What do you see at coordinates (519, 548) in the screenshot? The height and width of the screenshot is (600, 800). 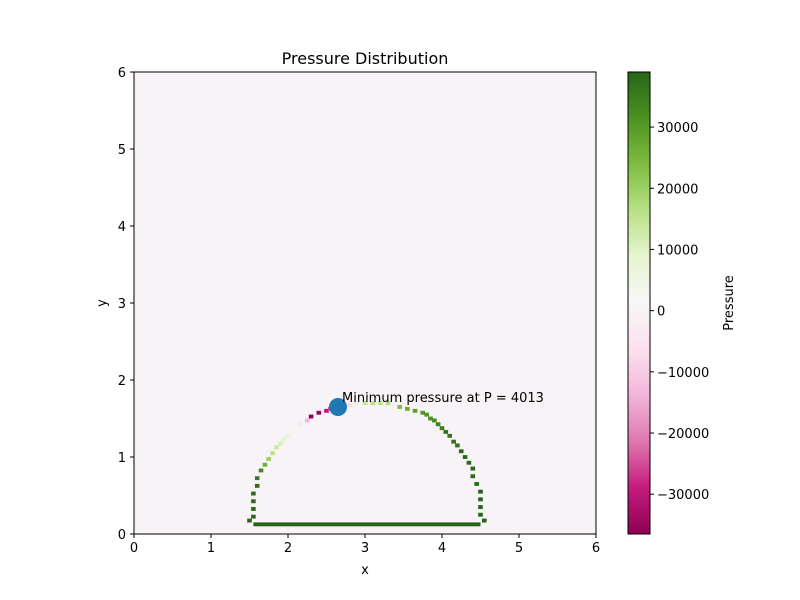 I see `x-tick-label: 5` at bounding box center [519, 548].